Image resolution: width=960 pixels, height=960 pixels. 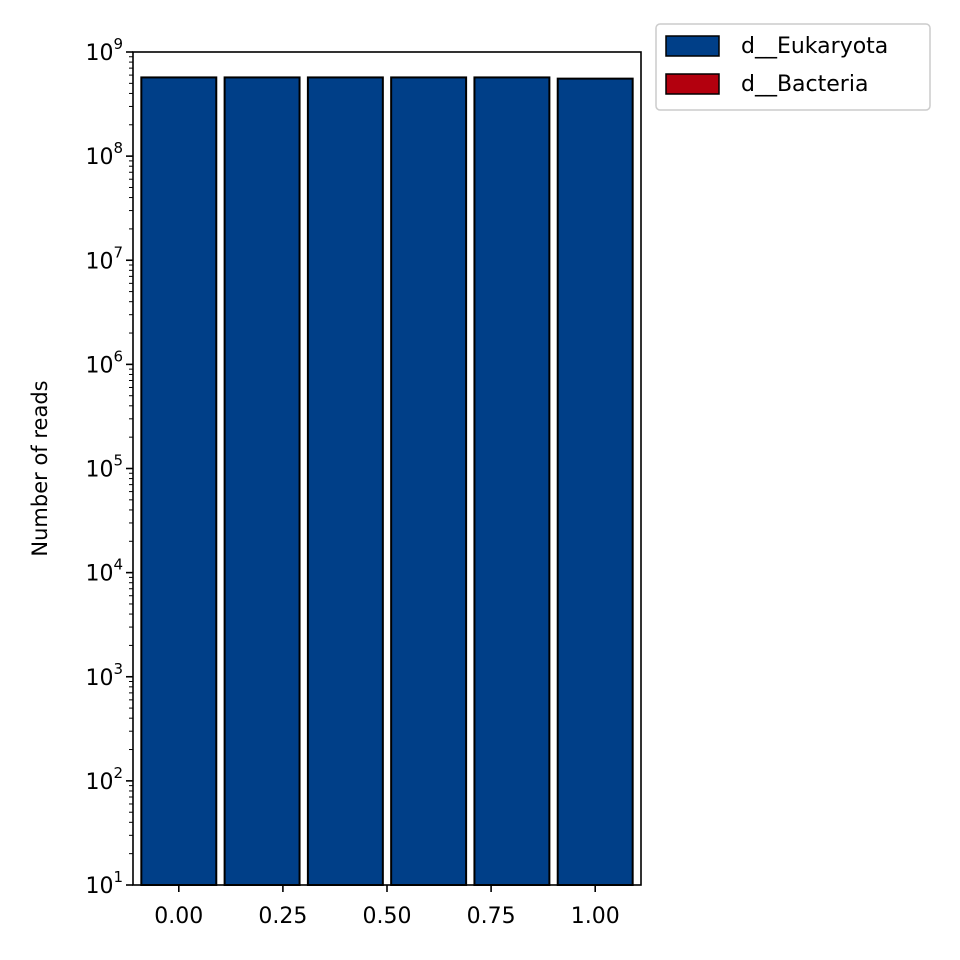 What do you see at coordinates (104, 50) in the screenshot?
I see `y-tick-label: 10⁹` at bounding box center [104, 50].